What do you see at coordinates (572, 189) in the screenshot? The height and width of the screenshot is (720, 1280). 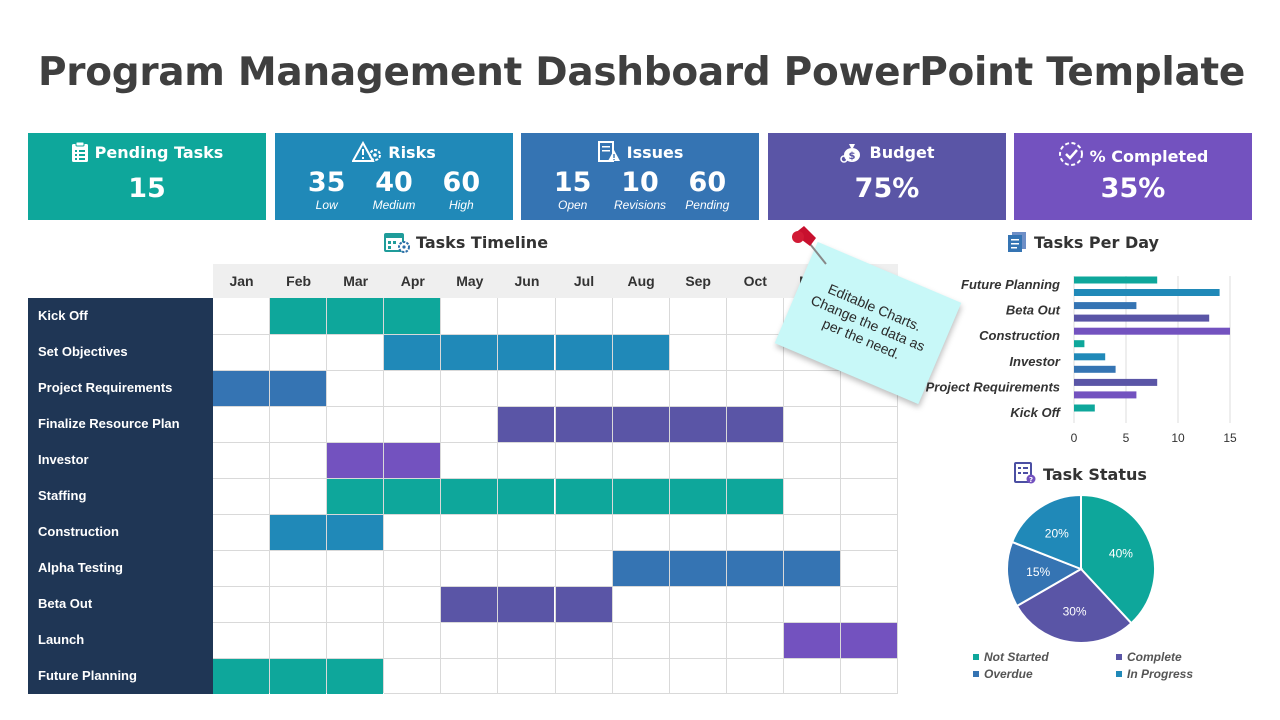 I see `issues-open: 15 Open` at bounding box center [572, 189].